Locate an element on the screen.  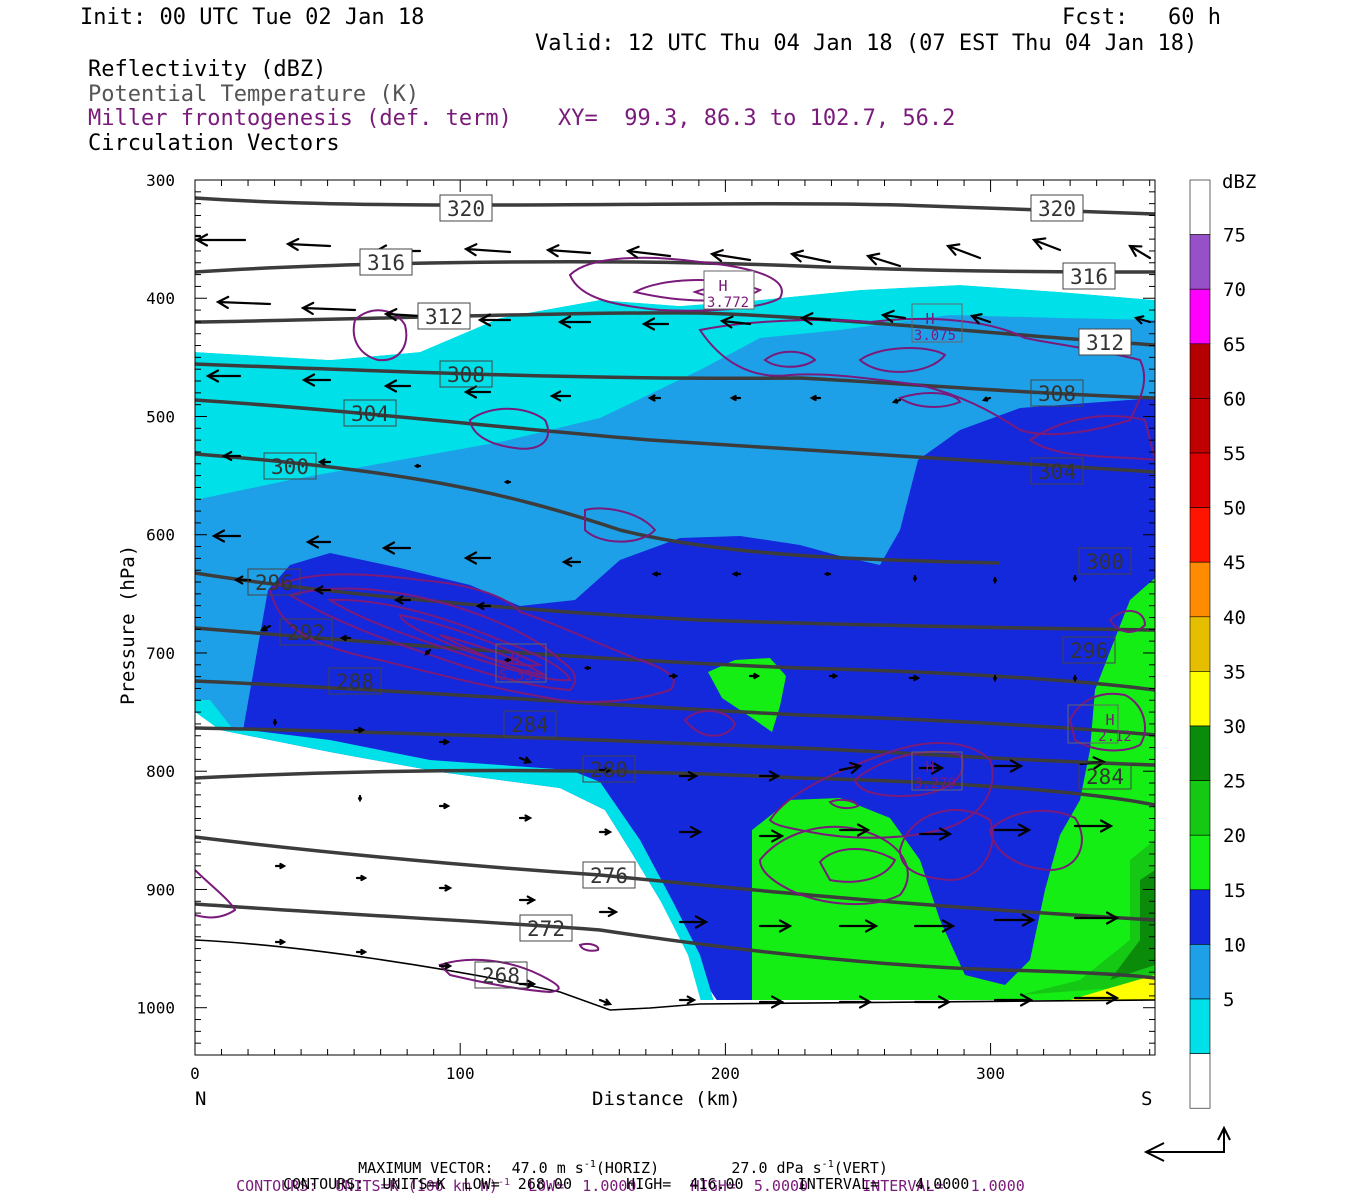
frontogenesis-max-value: 5.331 is located at coordinates (520, 676).